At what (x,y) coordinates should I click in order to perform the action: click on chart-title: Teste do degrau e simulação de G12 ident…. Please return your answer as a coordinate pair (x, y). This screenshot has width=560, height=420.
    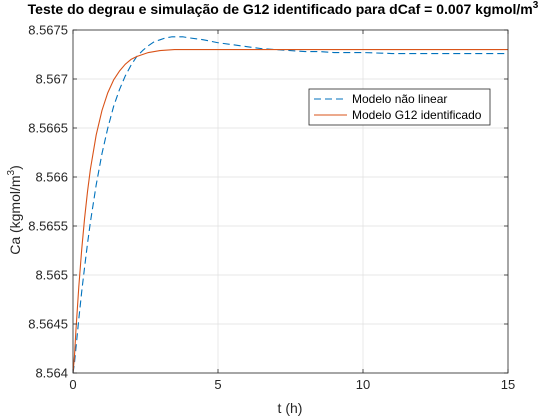
    Looking at the image, I should click on (283, 8).